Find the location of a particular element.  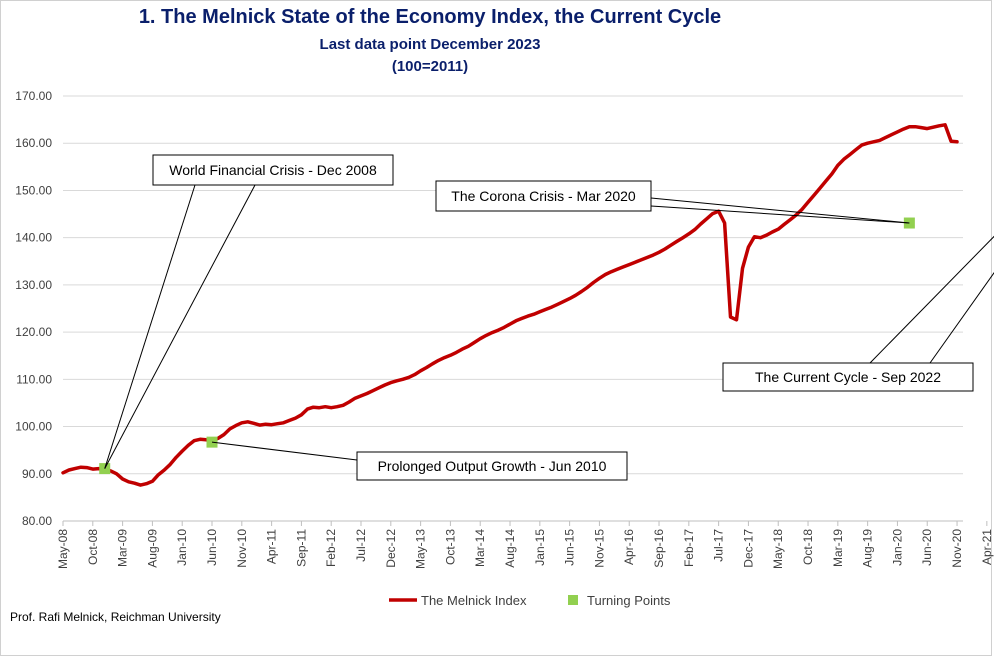

annotation-label: Prolonged Output Growth - Jun 2010 is located at coordinates (492, 466).